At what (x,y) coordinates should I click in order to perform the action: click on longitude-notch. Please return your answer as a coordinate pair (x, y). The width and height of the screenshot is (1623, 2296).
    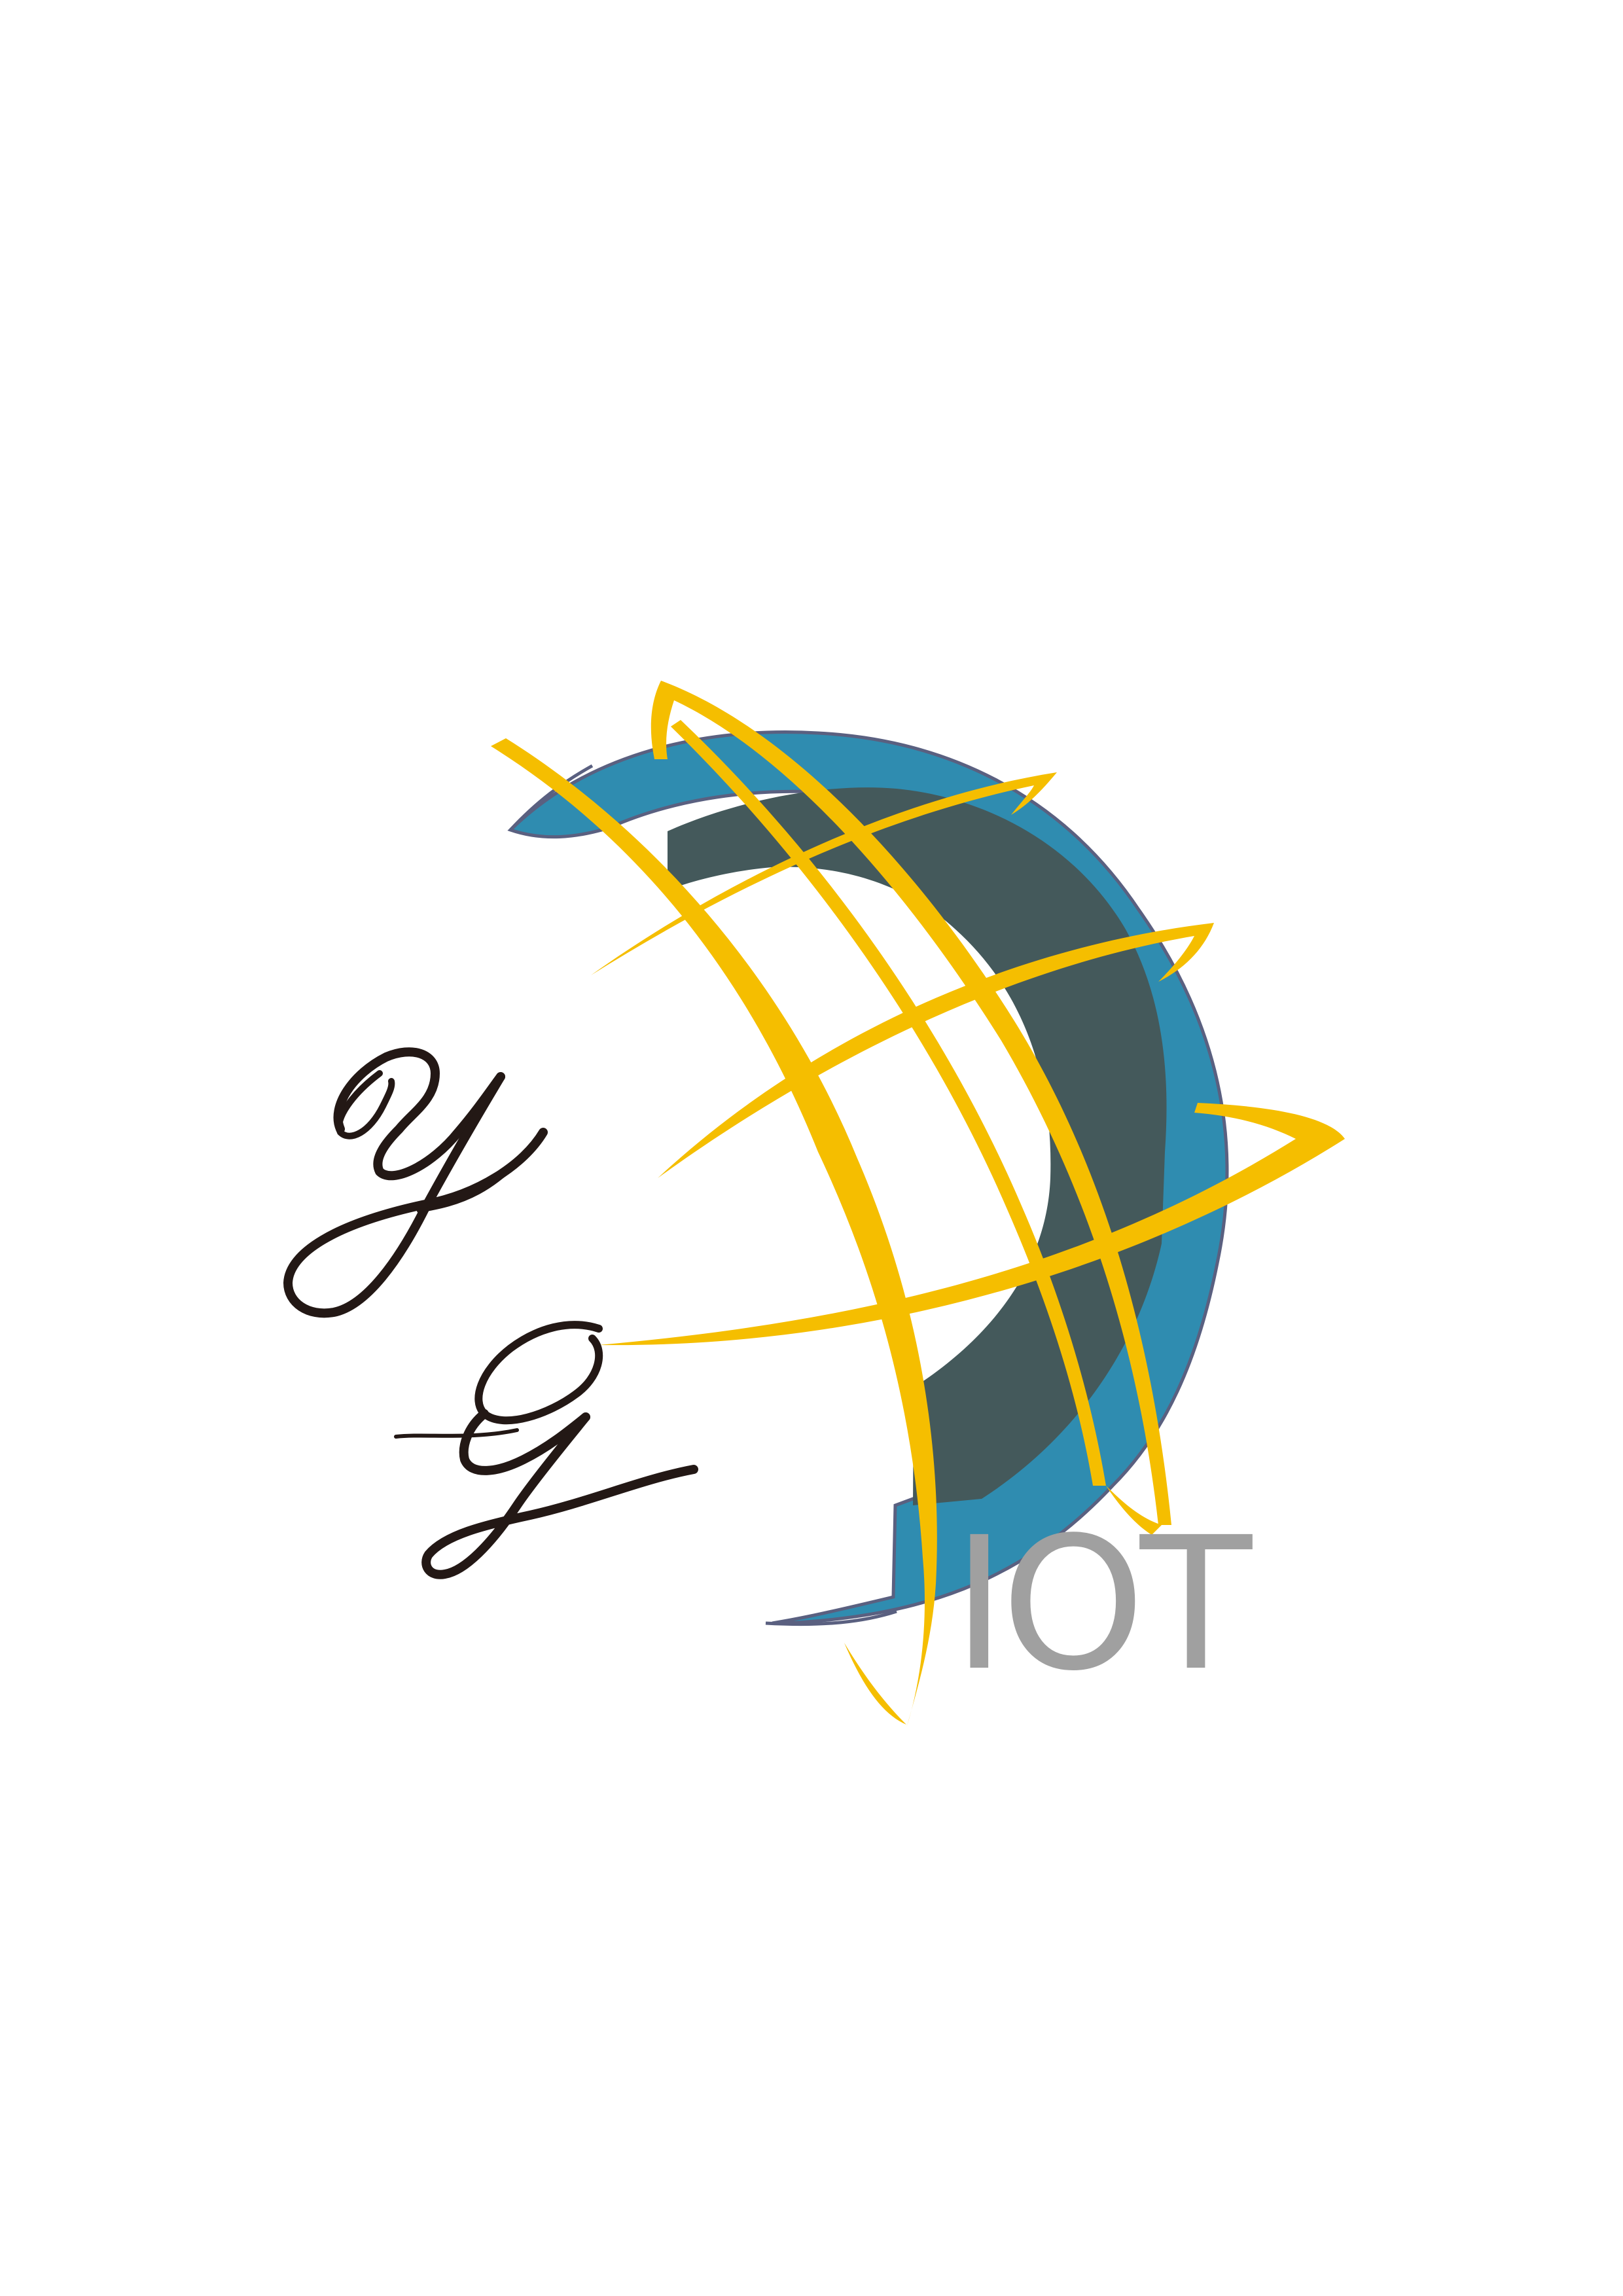
    Looking at the image, I should click on (1134, 1510).